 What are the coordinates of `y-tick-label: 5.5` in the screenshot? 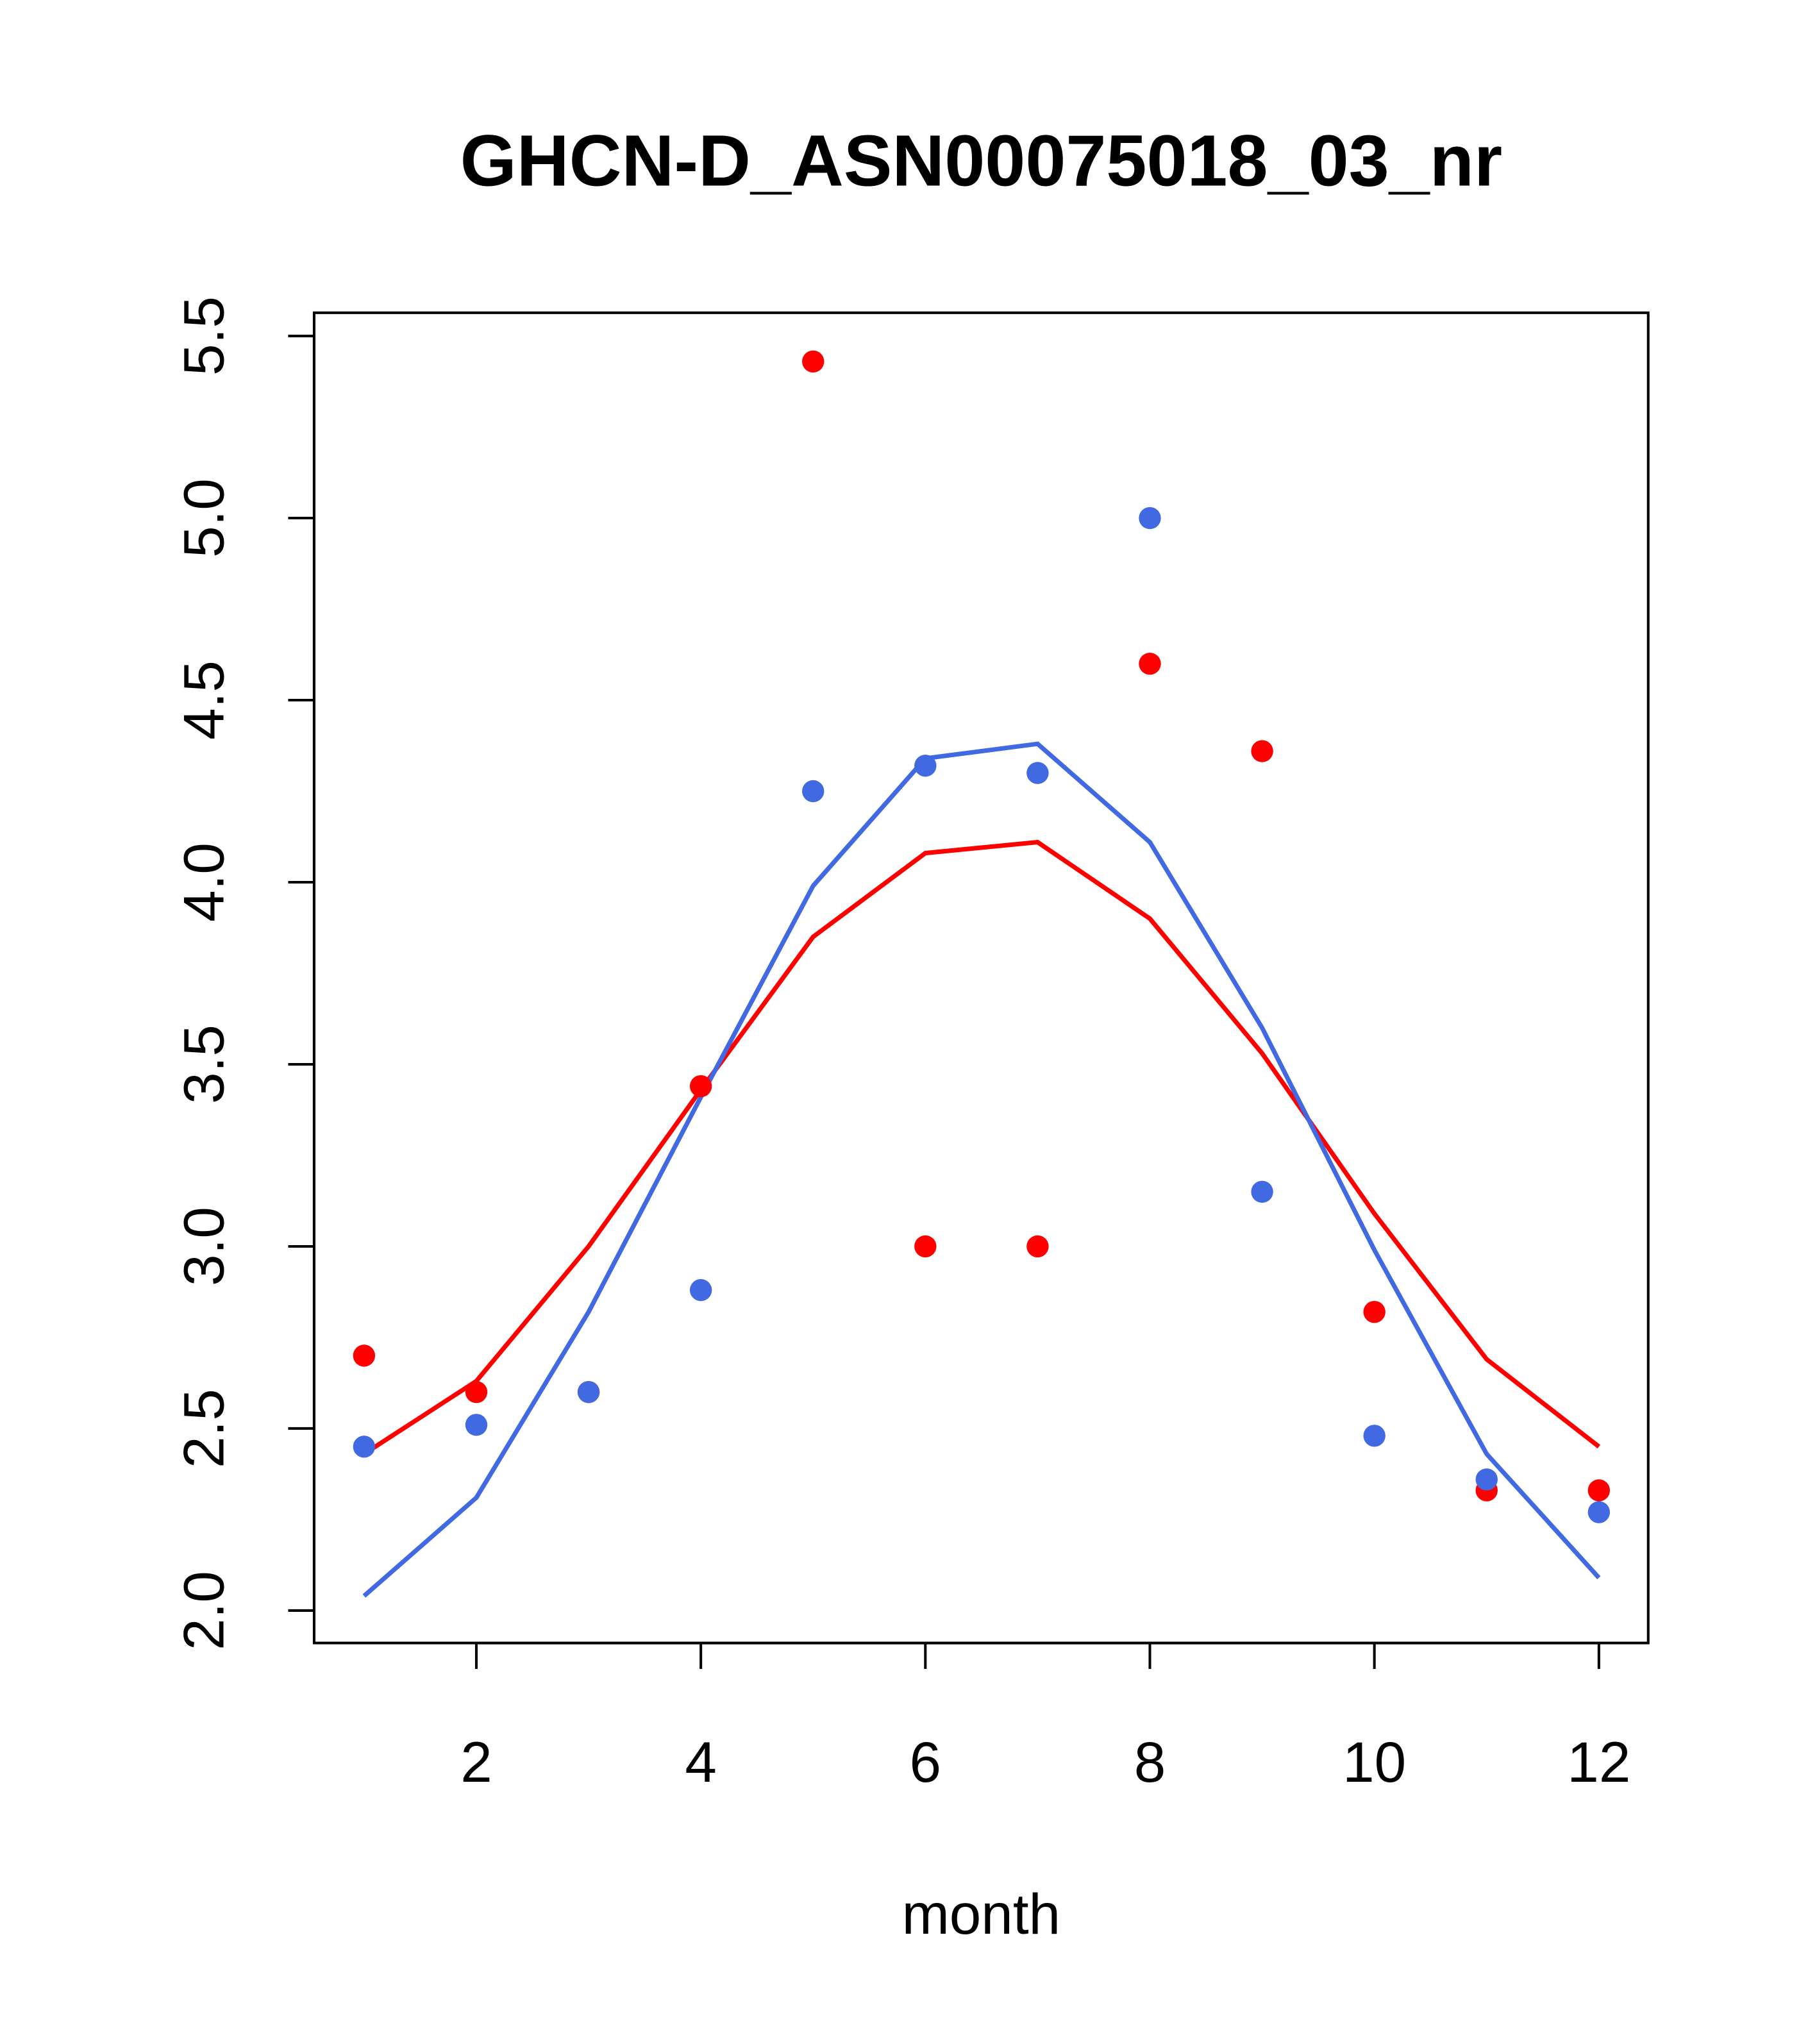 It's located at (203, 336).